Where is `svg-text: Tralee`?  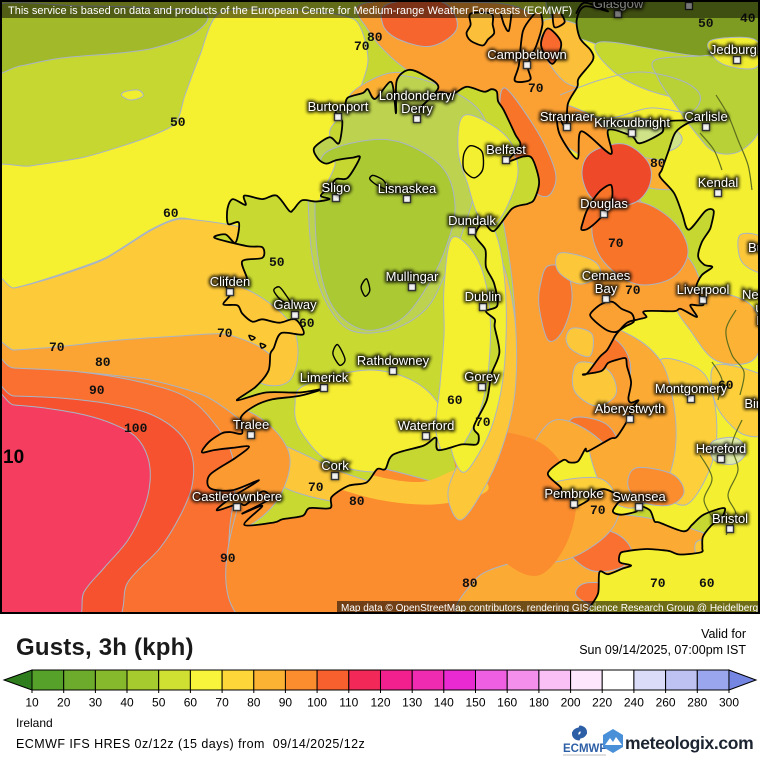
svg-text: Tralee is located at coordinates (251, 424).